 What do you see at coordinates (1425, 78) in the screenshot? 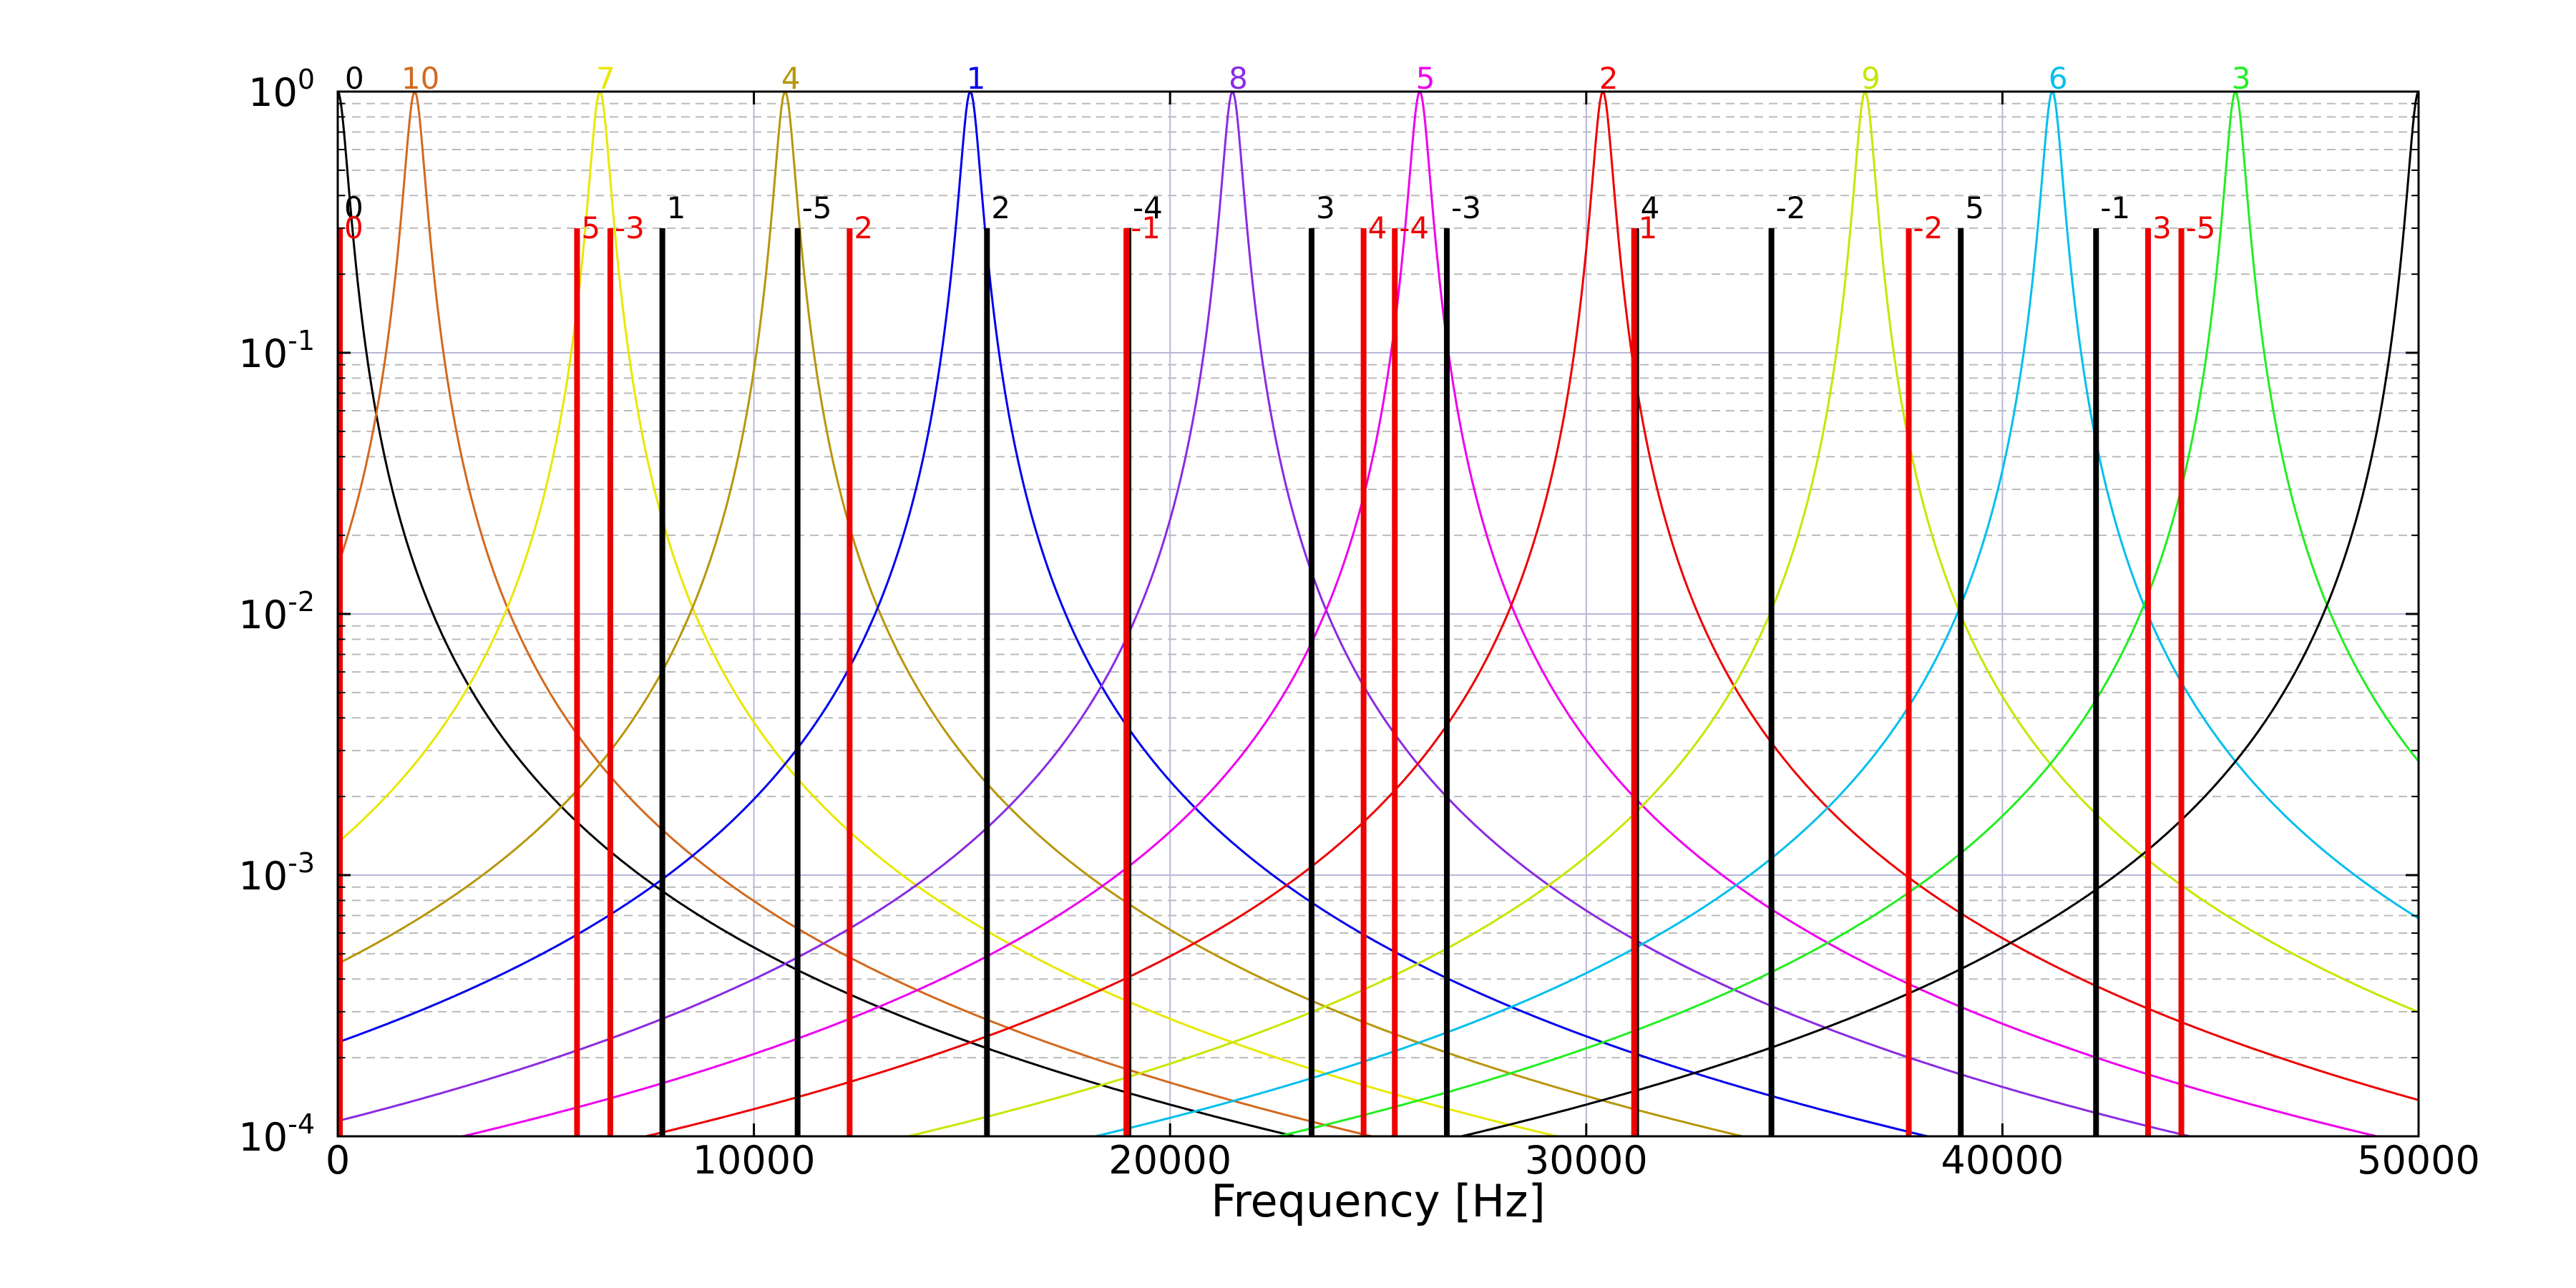
I see `peak-label: 5` at bounding box center [1425, 78].